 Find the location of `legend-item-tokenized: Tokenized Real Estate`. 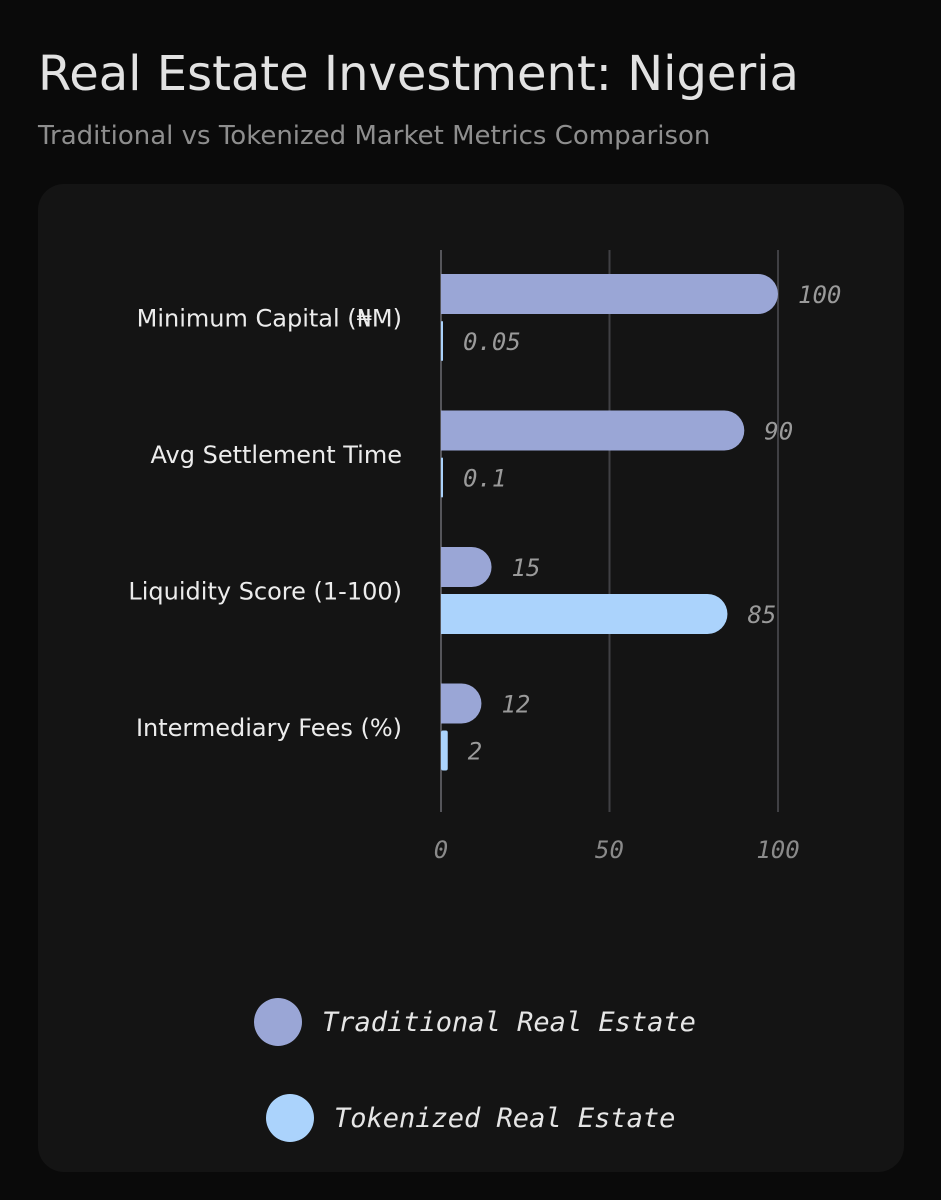

legend-item-tokenized: Tokenized Real Estate is located at coordinates (470, 1118).